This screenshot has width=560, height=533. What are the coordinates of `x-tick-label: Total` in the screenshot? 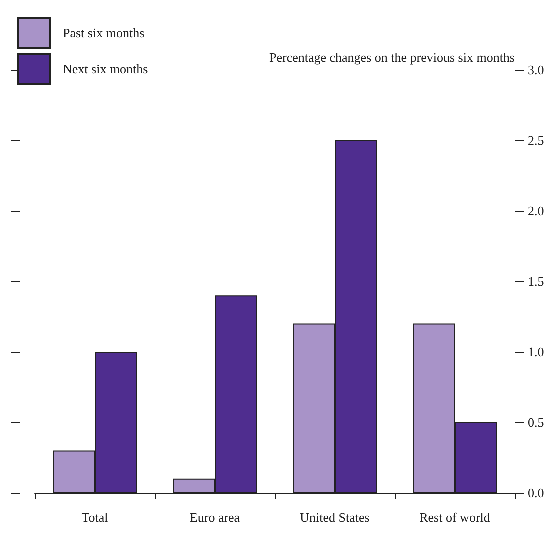 It's located at (95, 517).